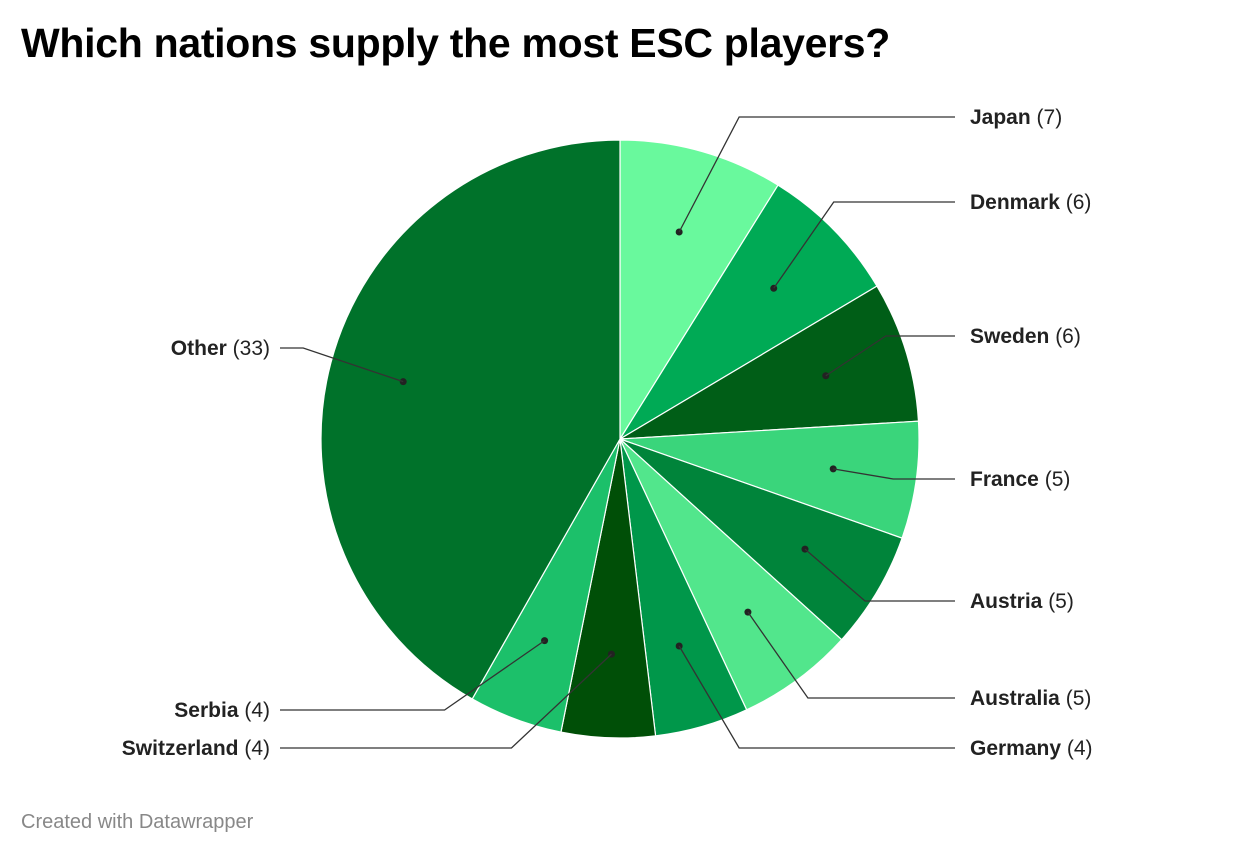 This screenshot has width=1240, height=856. What do you see at coordinates (1015, 698) in the screenshot?
I see `slice-label-name: Australia` at bounding box center [1015, 698].